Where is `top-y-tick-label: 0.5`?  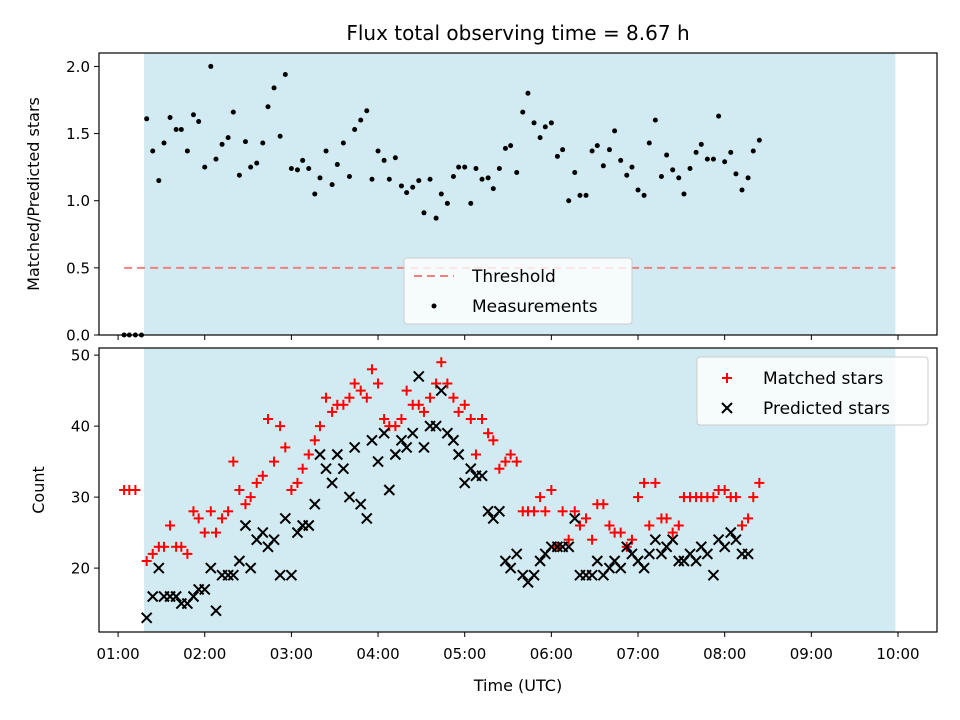
top-y-tick-label: 0.5 is located at coordinates (78, 268).